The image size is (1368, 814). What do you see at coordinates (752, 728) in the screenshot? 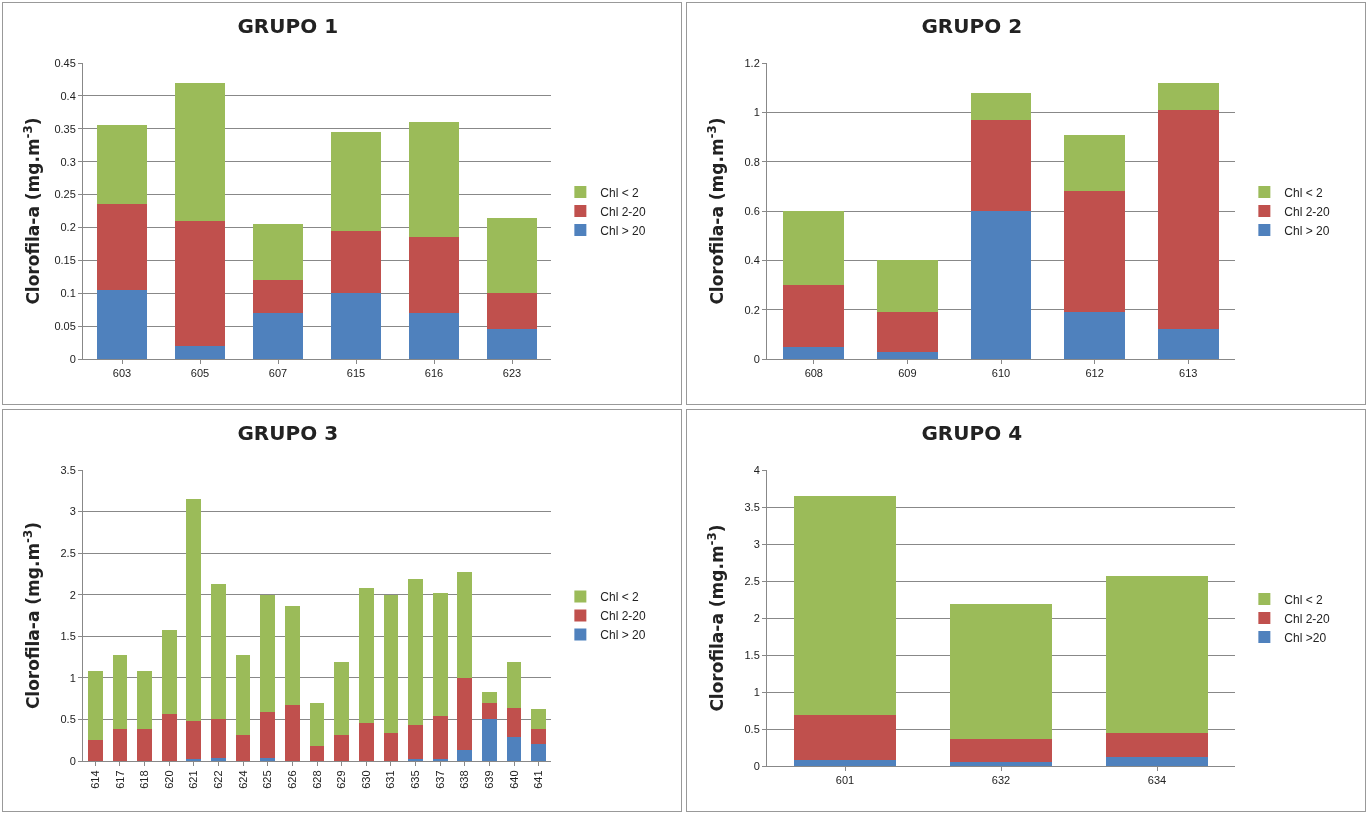
I see `y-tick-label: 0.5` at bounding box center [752, 728].